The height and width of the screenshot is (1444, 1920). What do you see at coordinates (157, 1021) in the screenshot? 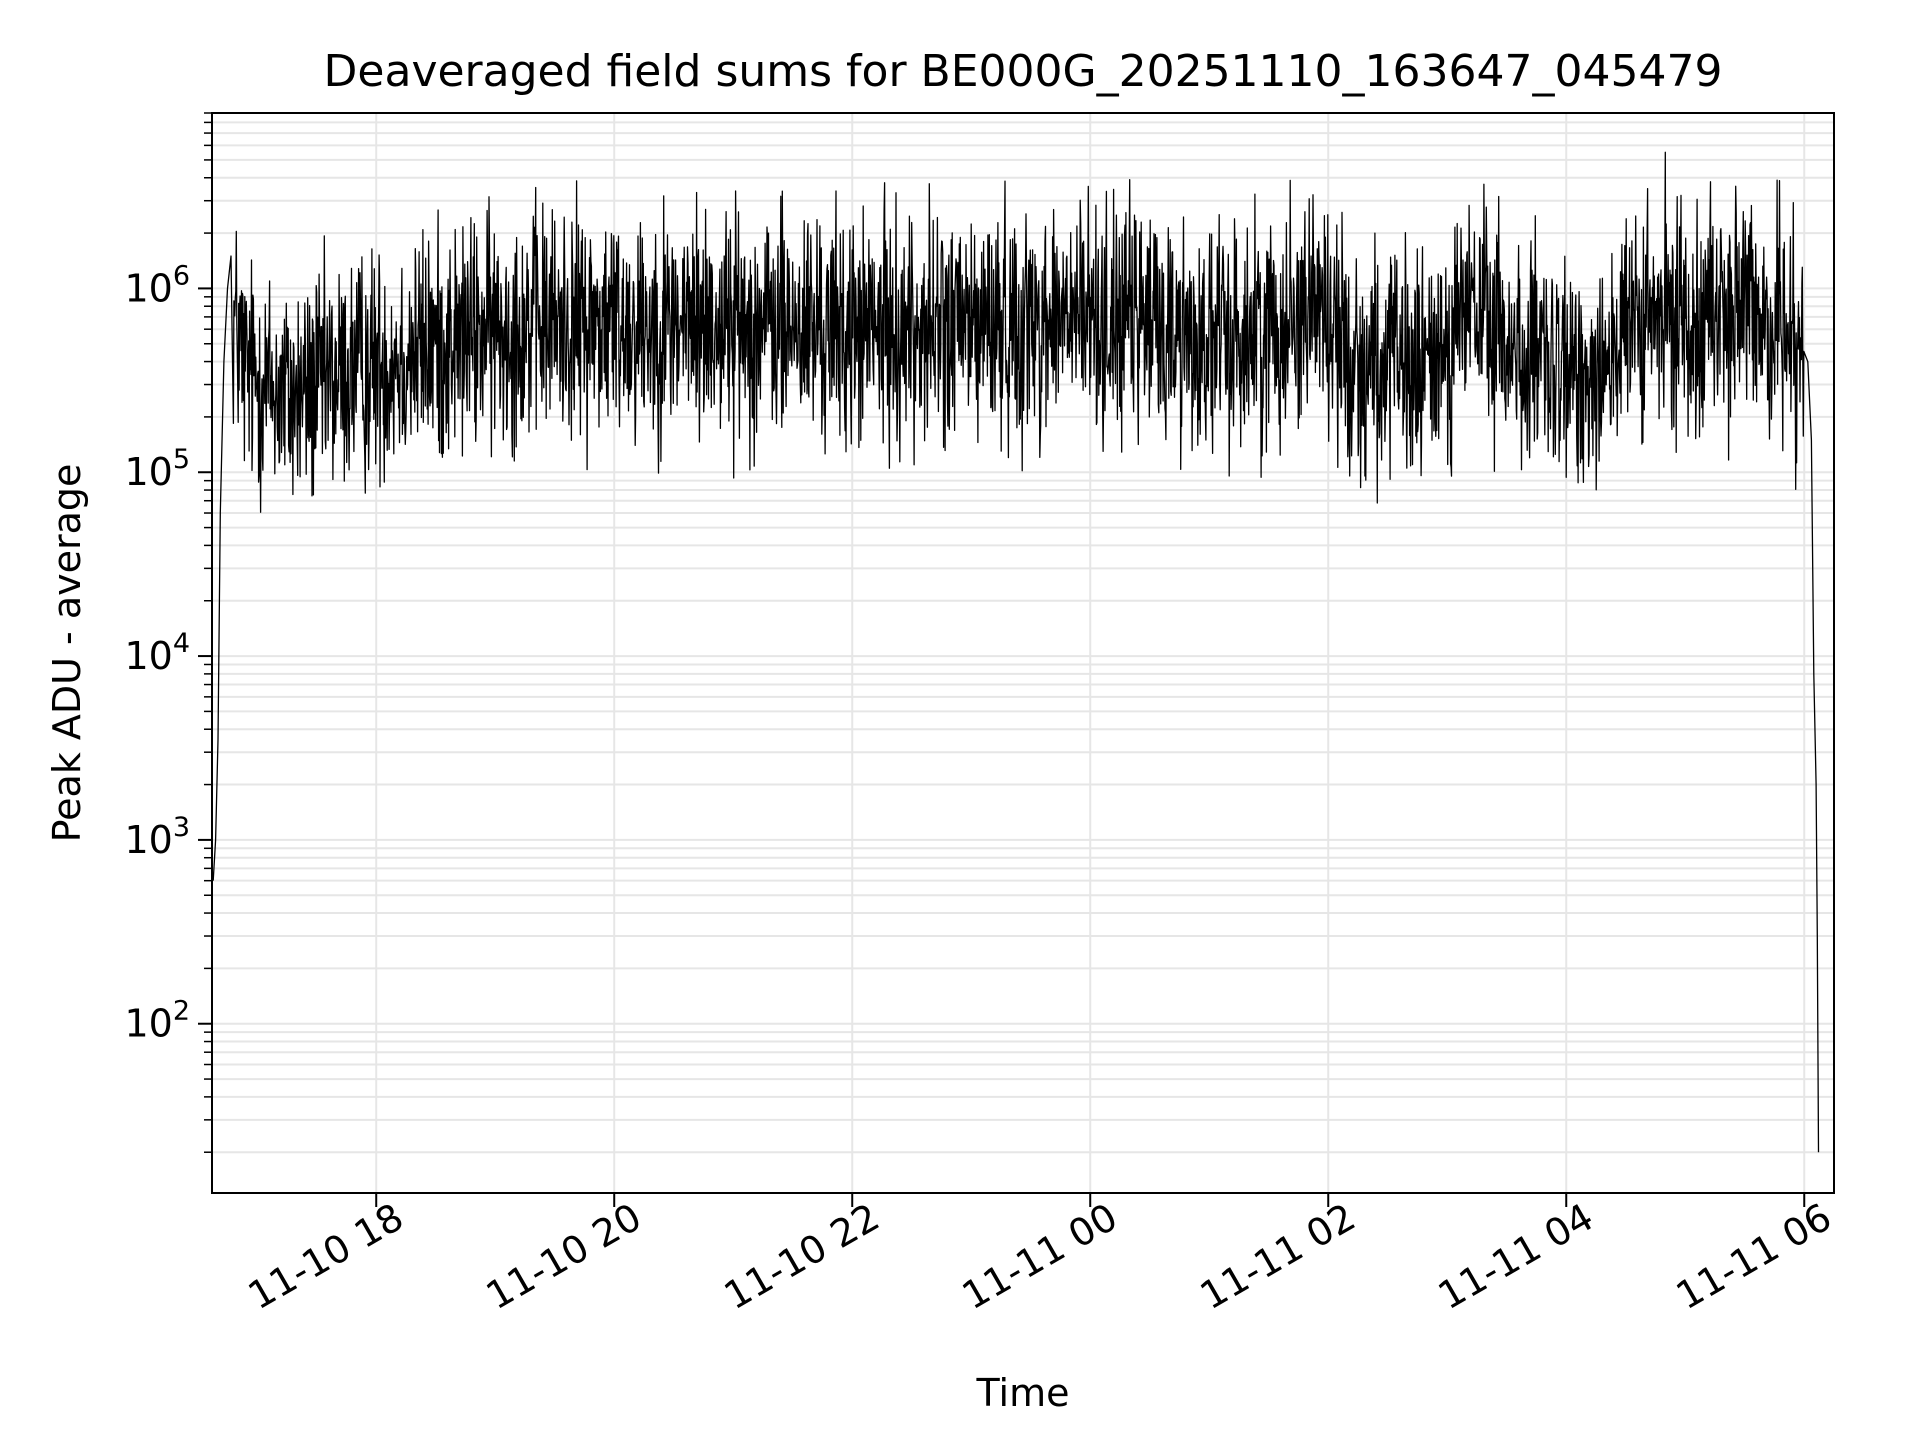
I see `y-tick-label: 102` at bounding box center [157, 1021].